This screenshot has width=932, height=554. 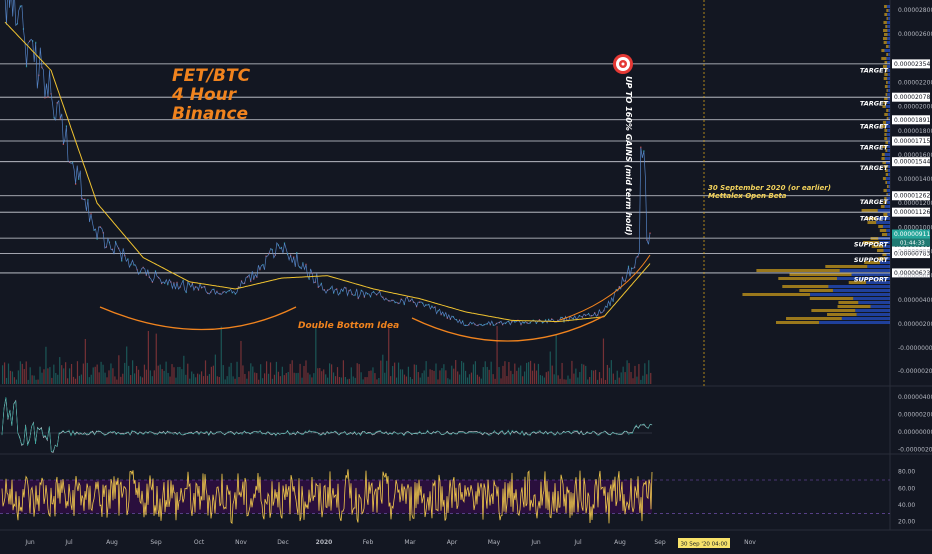 I want to click on rsi-tick-label: 60.00, so click(x=906, y=488).